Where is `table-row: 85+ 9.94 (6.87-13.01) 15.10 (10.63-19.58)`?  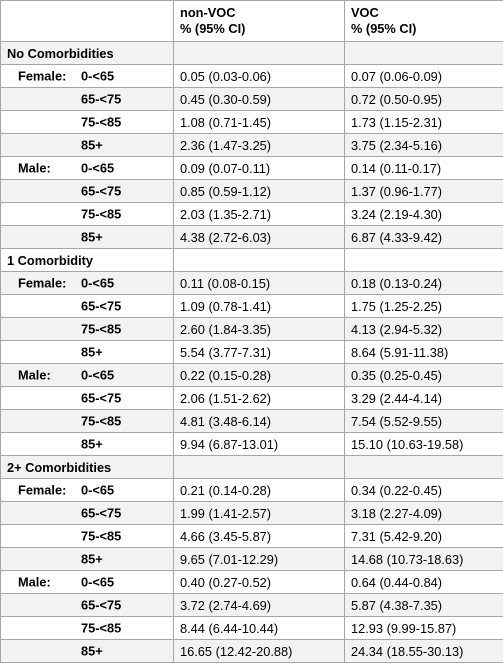
table-row: 85+ 9.94 (6.87-13.01) 15.10 (10.63-19.58) is located at coordinates (251, 444).